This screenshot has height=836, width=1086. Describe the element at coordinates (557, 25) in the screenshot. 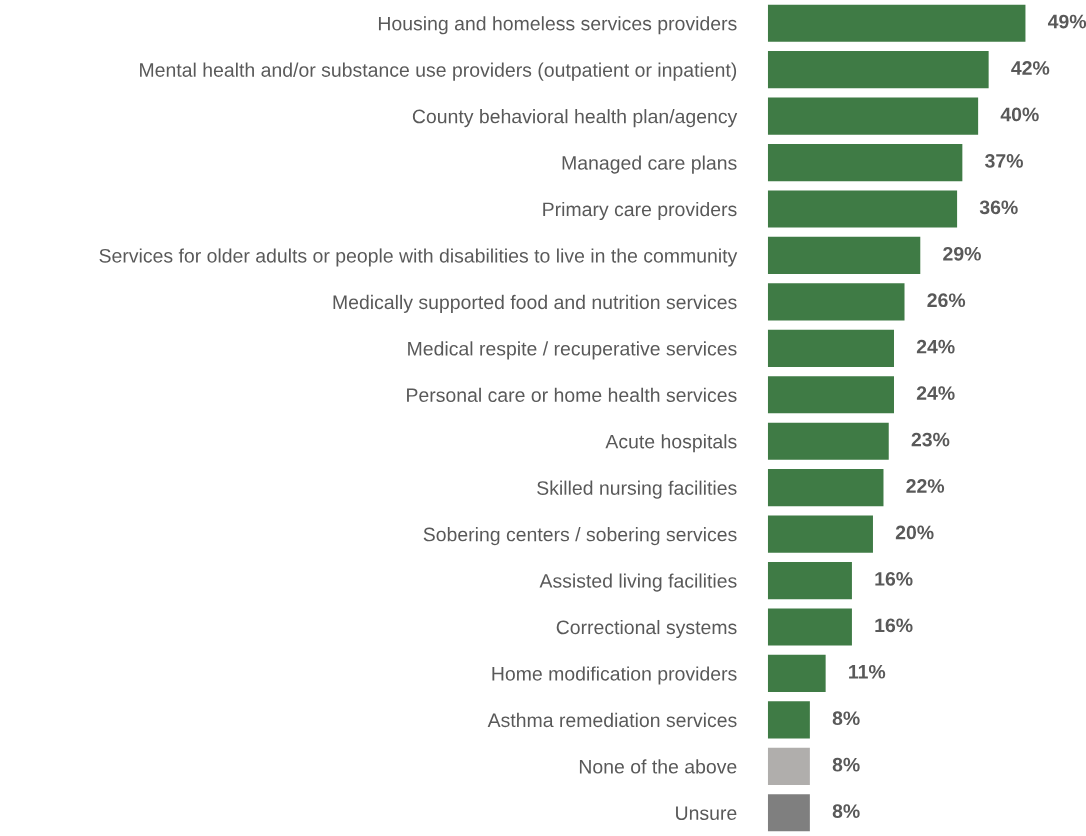

I see `y-tick-label: Housing and homeless services providers` at that location.